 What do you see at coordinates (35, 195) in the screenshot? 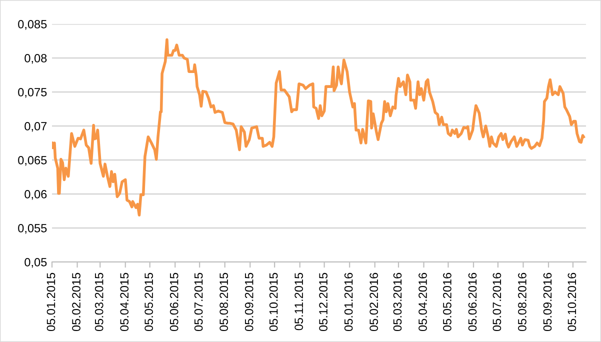
I see `y-tick-label: 0,06` at bounding box center [35, 195].